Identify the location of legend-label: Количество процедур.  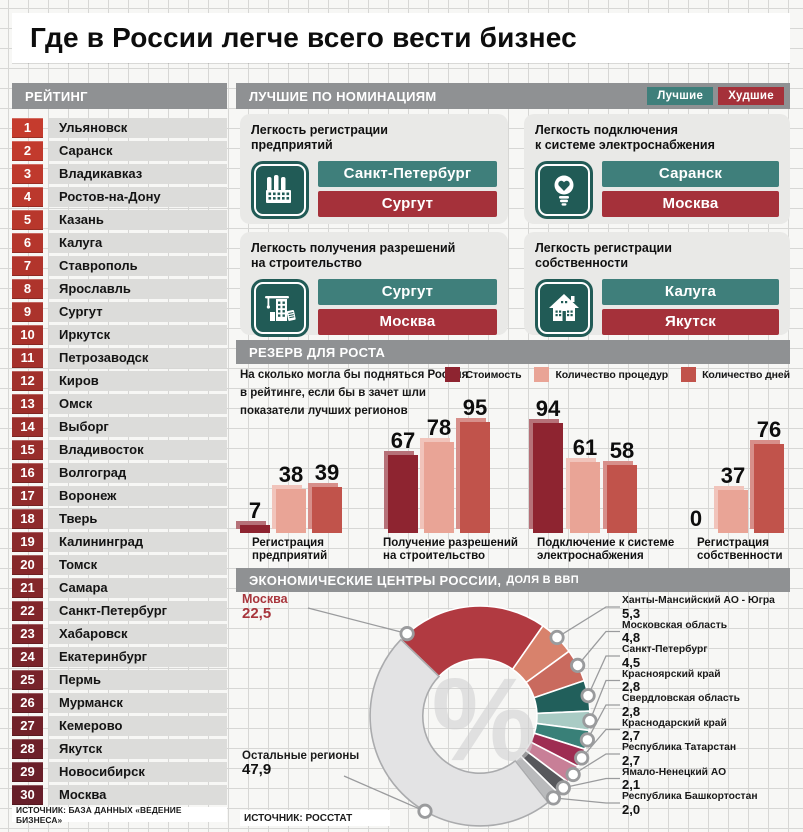
(612, 374).